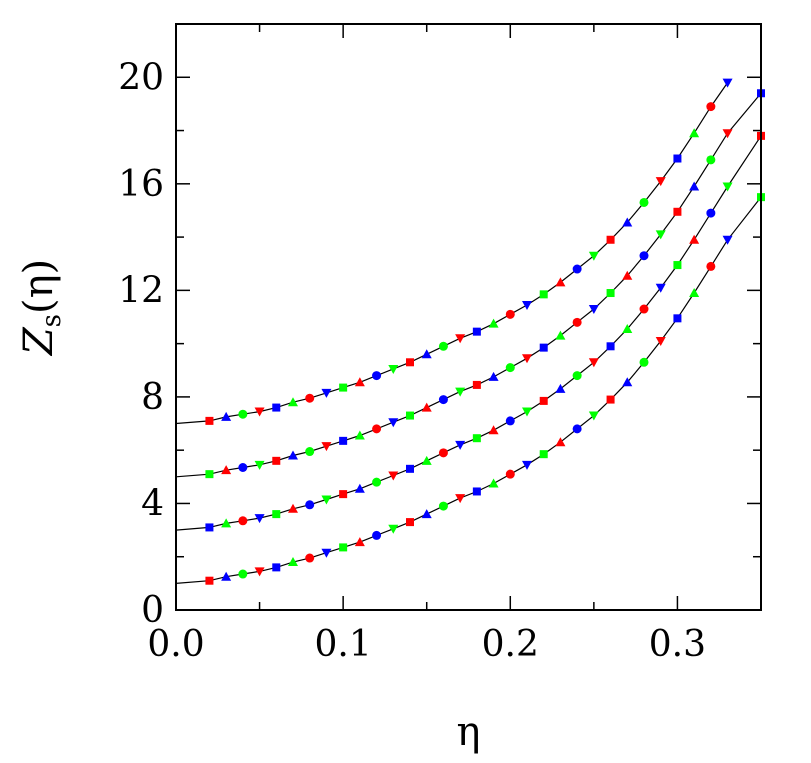 Image resolution: width=811 pixels, height=763 pixels. Describe the element at coordinates (141, 290) in the screenshot. I see `y-tick-label: 12` at that location.